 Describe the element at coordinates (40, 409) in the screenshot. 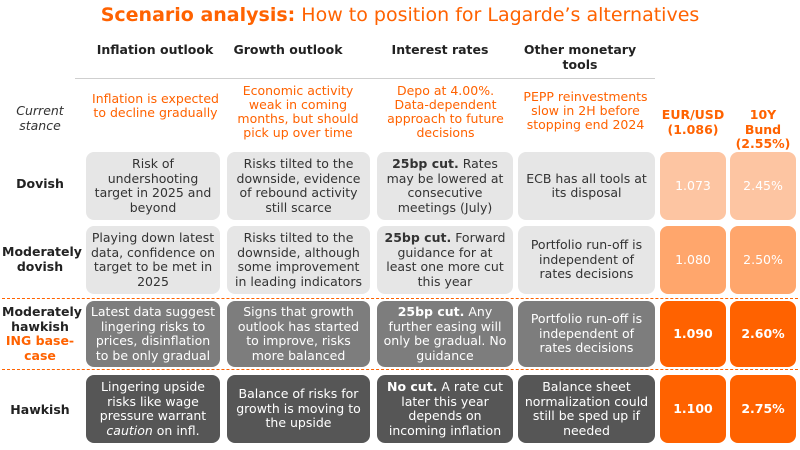

I see `row-label-hawkish: Hawkish` at that location.